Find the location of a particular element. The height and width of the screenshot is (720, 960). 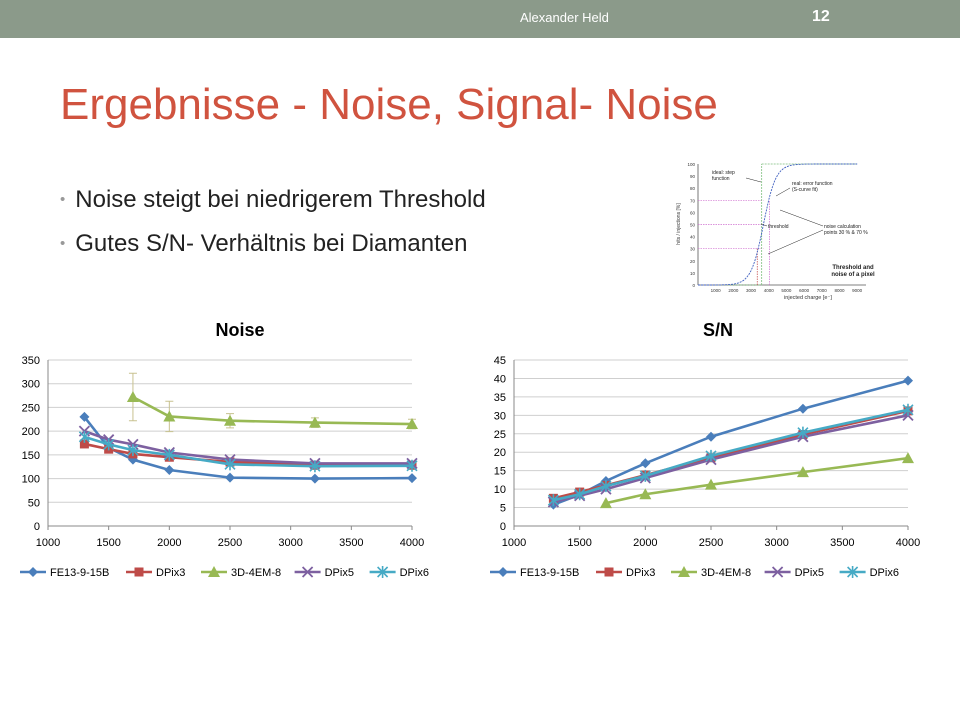

header-bar: Alexander Held 12 is located at coordinates (480, 19).